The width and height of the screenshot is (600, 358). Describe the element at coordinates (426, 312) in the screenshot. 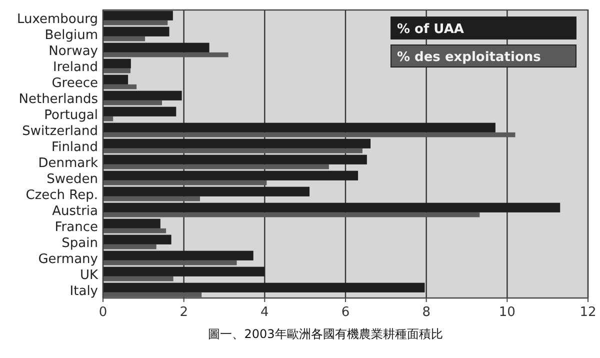

I see `x-tick-label: 8` at that location.